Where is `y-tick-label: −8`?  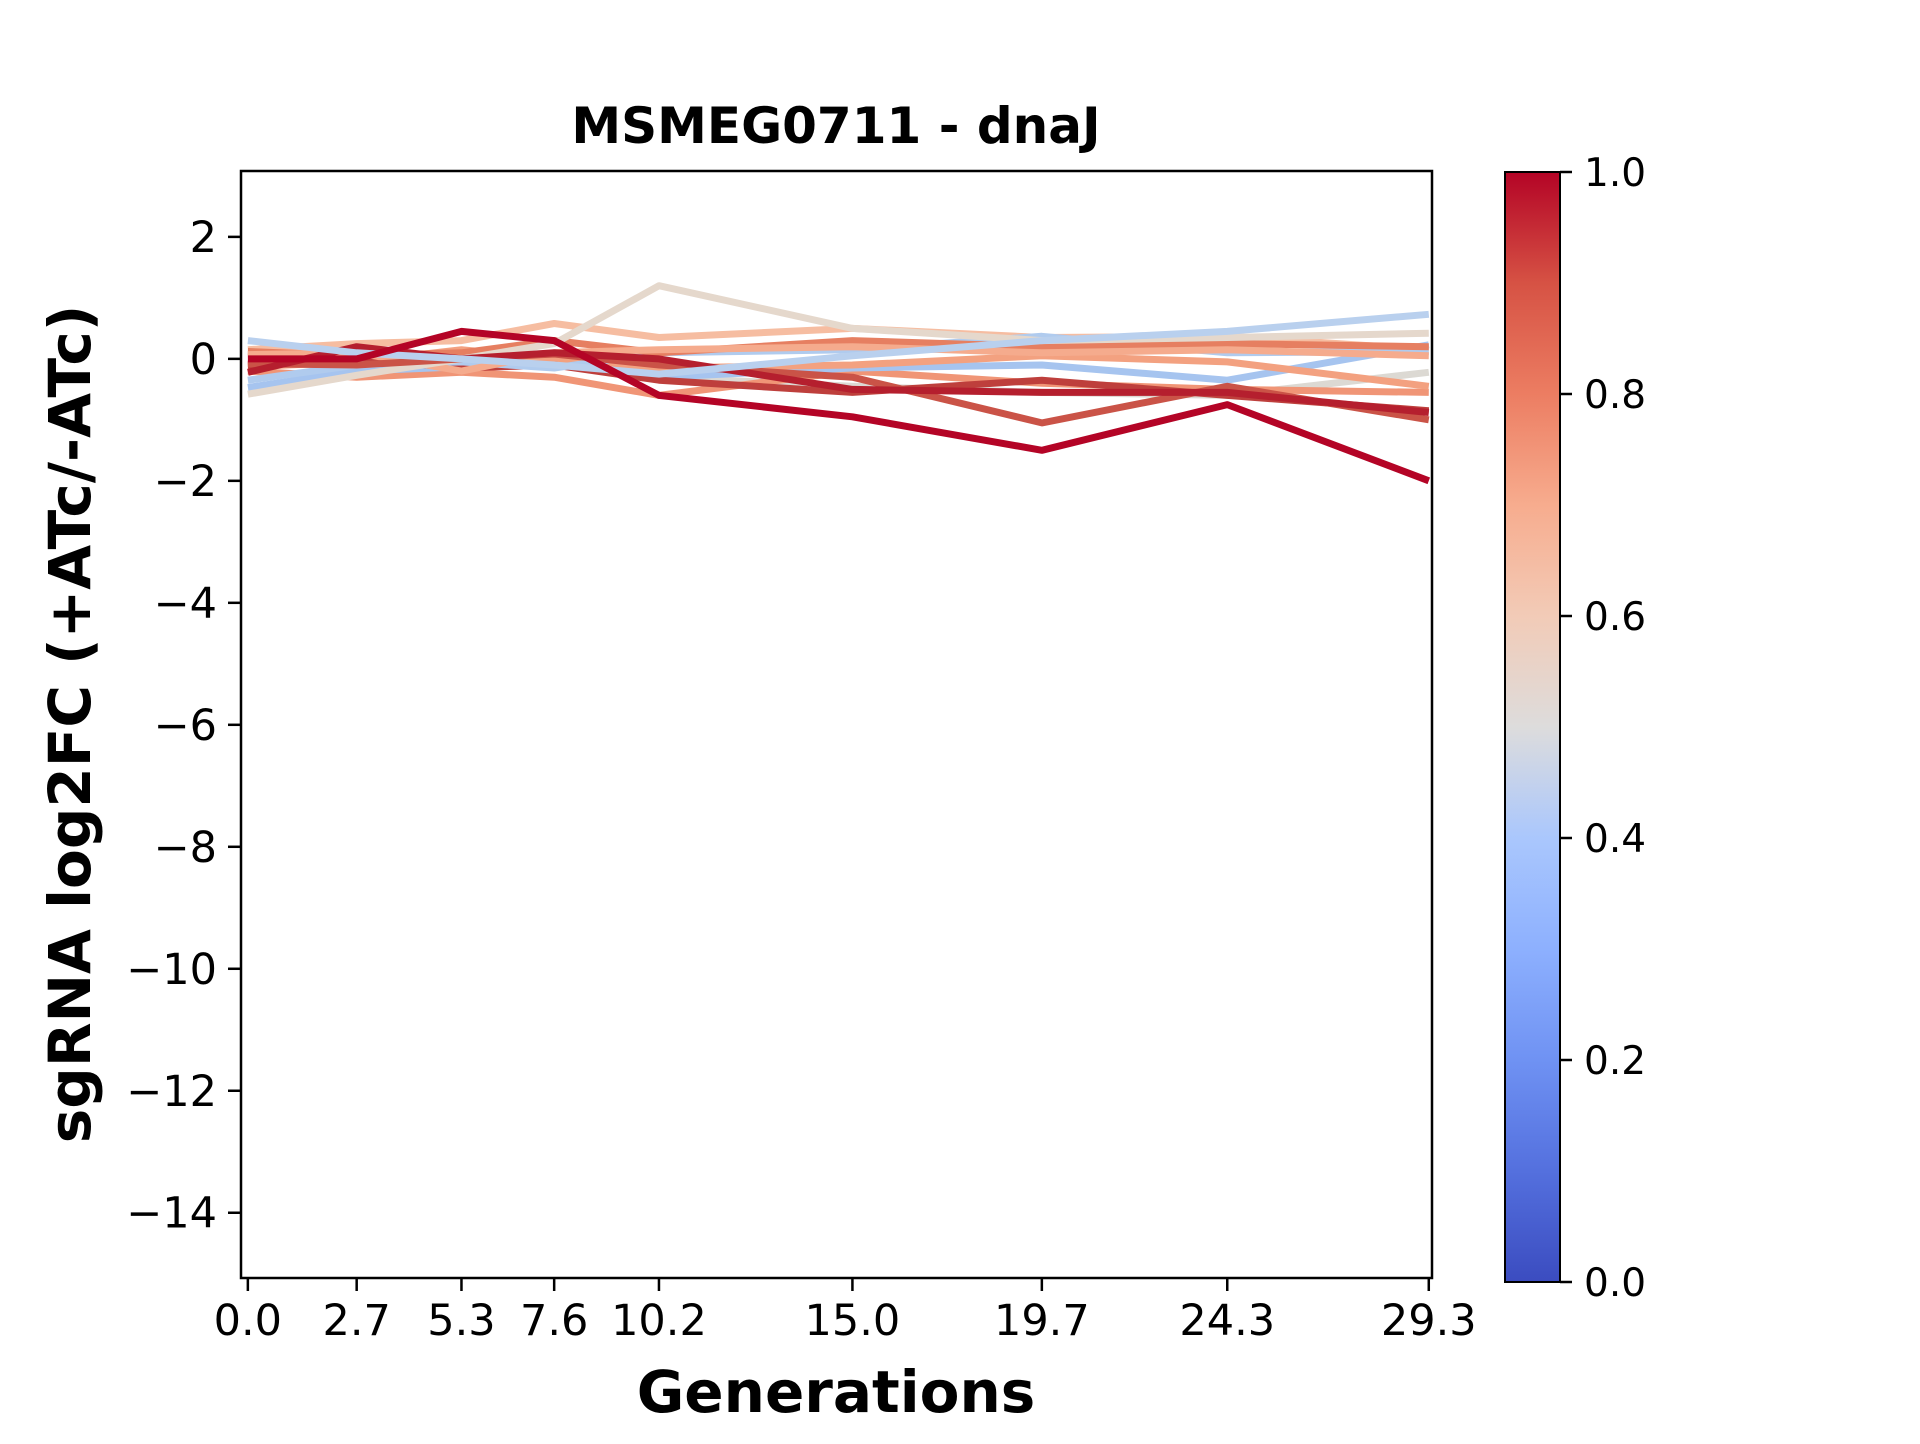
y-tick-label: −8 is located at coordinates (185, 848).